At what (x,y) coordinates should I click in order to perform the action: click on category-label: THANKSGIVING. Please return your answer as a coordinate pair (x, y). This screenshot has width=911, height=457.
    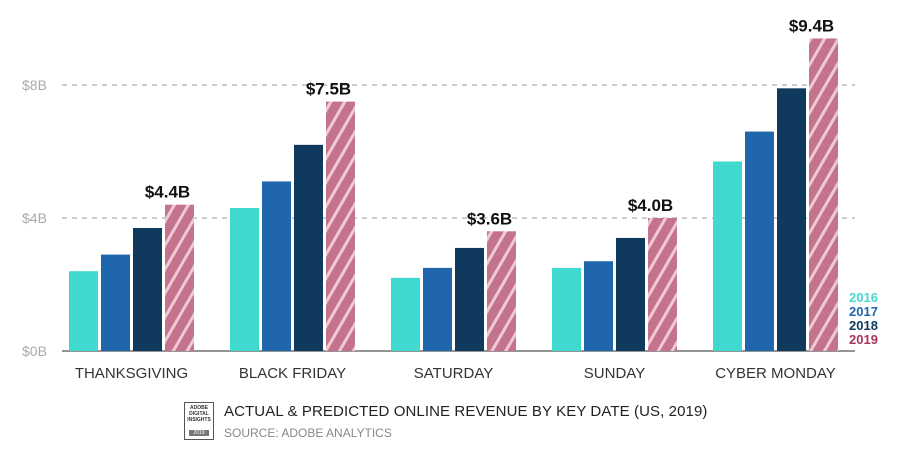
    Looking at the image, I should click on (131, 373).